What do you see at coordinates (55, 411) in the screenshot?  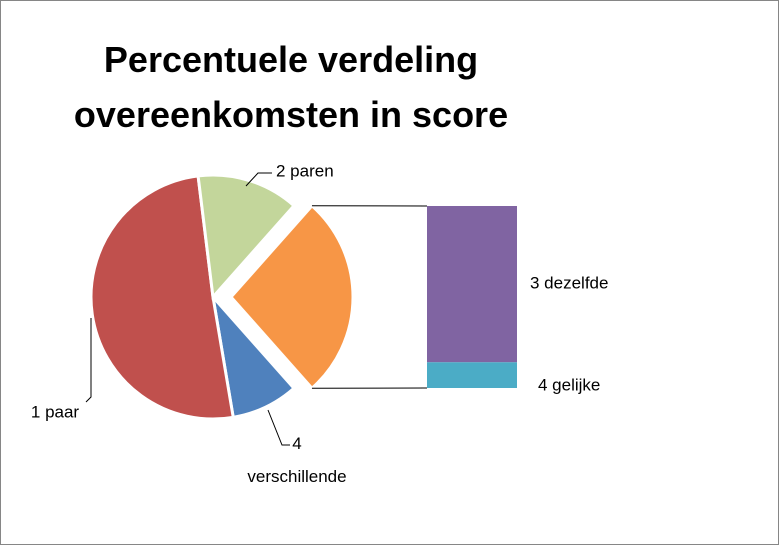 I see `data-label: 1 paar` at bounding box center [55, 411].